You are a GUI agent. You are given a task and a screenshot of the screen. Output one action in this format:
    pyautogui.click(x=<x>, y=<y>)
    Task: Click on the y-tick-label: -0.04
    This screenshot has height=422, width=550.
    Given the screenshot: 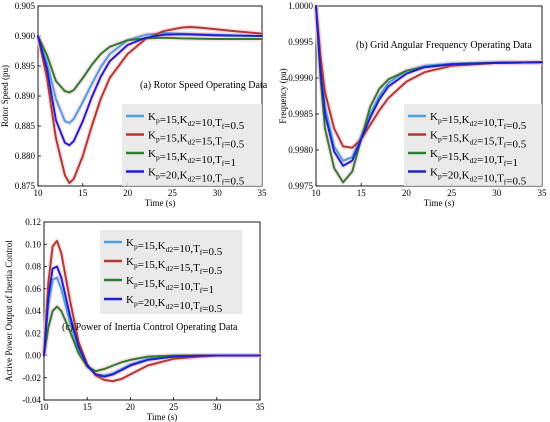 What is the action you would take?
    pyautogui.click(x=31, y=400)
    